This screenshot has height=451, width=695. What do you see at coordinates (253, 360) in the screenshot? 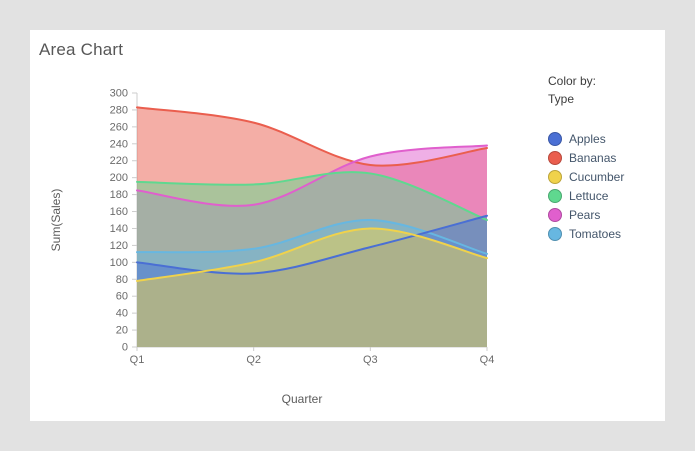
I see `x-tick-label: Q2` at bounding box center [253, 360].